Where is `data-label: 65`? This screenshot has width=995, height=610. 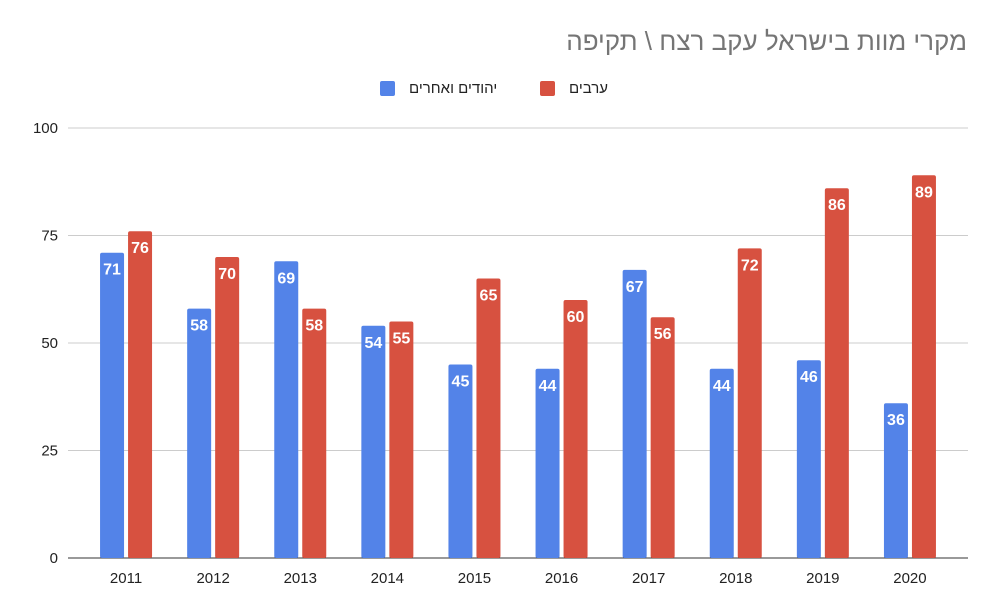
data-label: 65 is located at coordinates (489, 296).